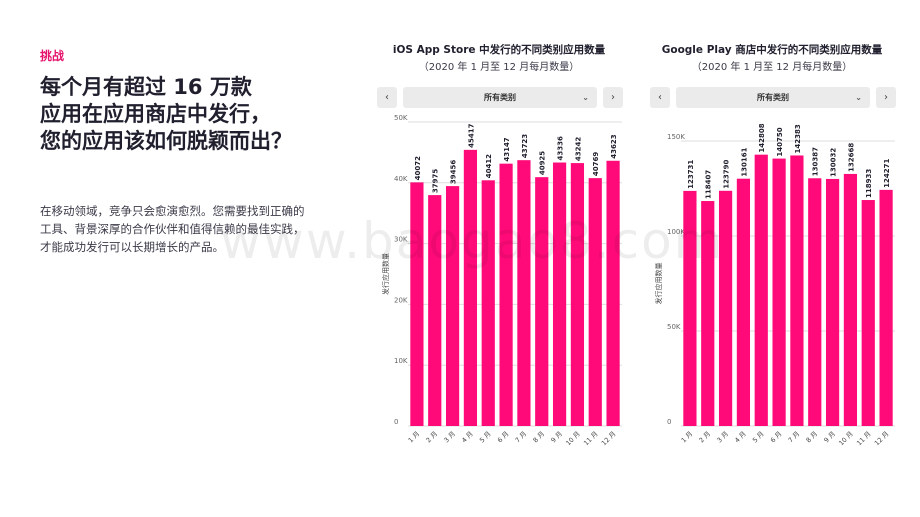 The height and width of the screenshot is (517, 920). Describe the element at coordinates (401, 179) in the screenshot. I see `y-tick-label: 40K` at that location.